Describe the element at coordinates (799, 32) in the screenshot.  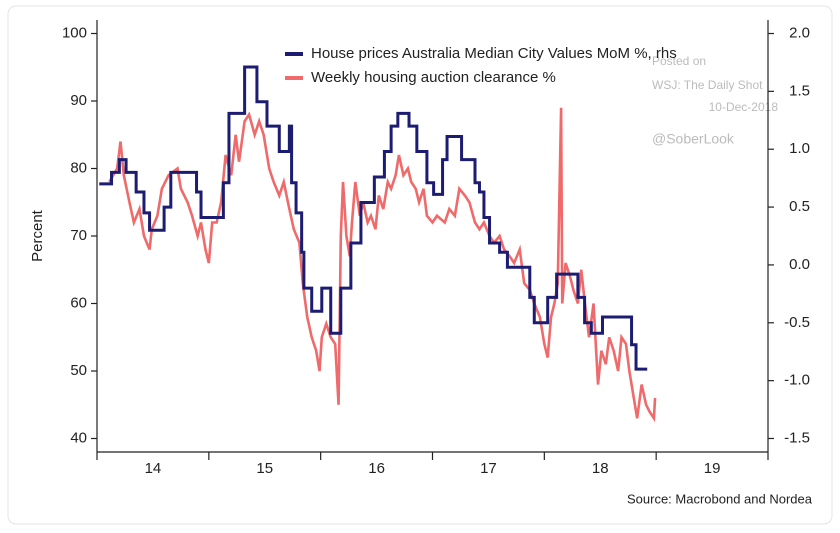
I see `y2-tick-label: 2.0` at that location.